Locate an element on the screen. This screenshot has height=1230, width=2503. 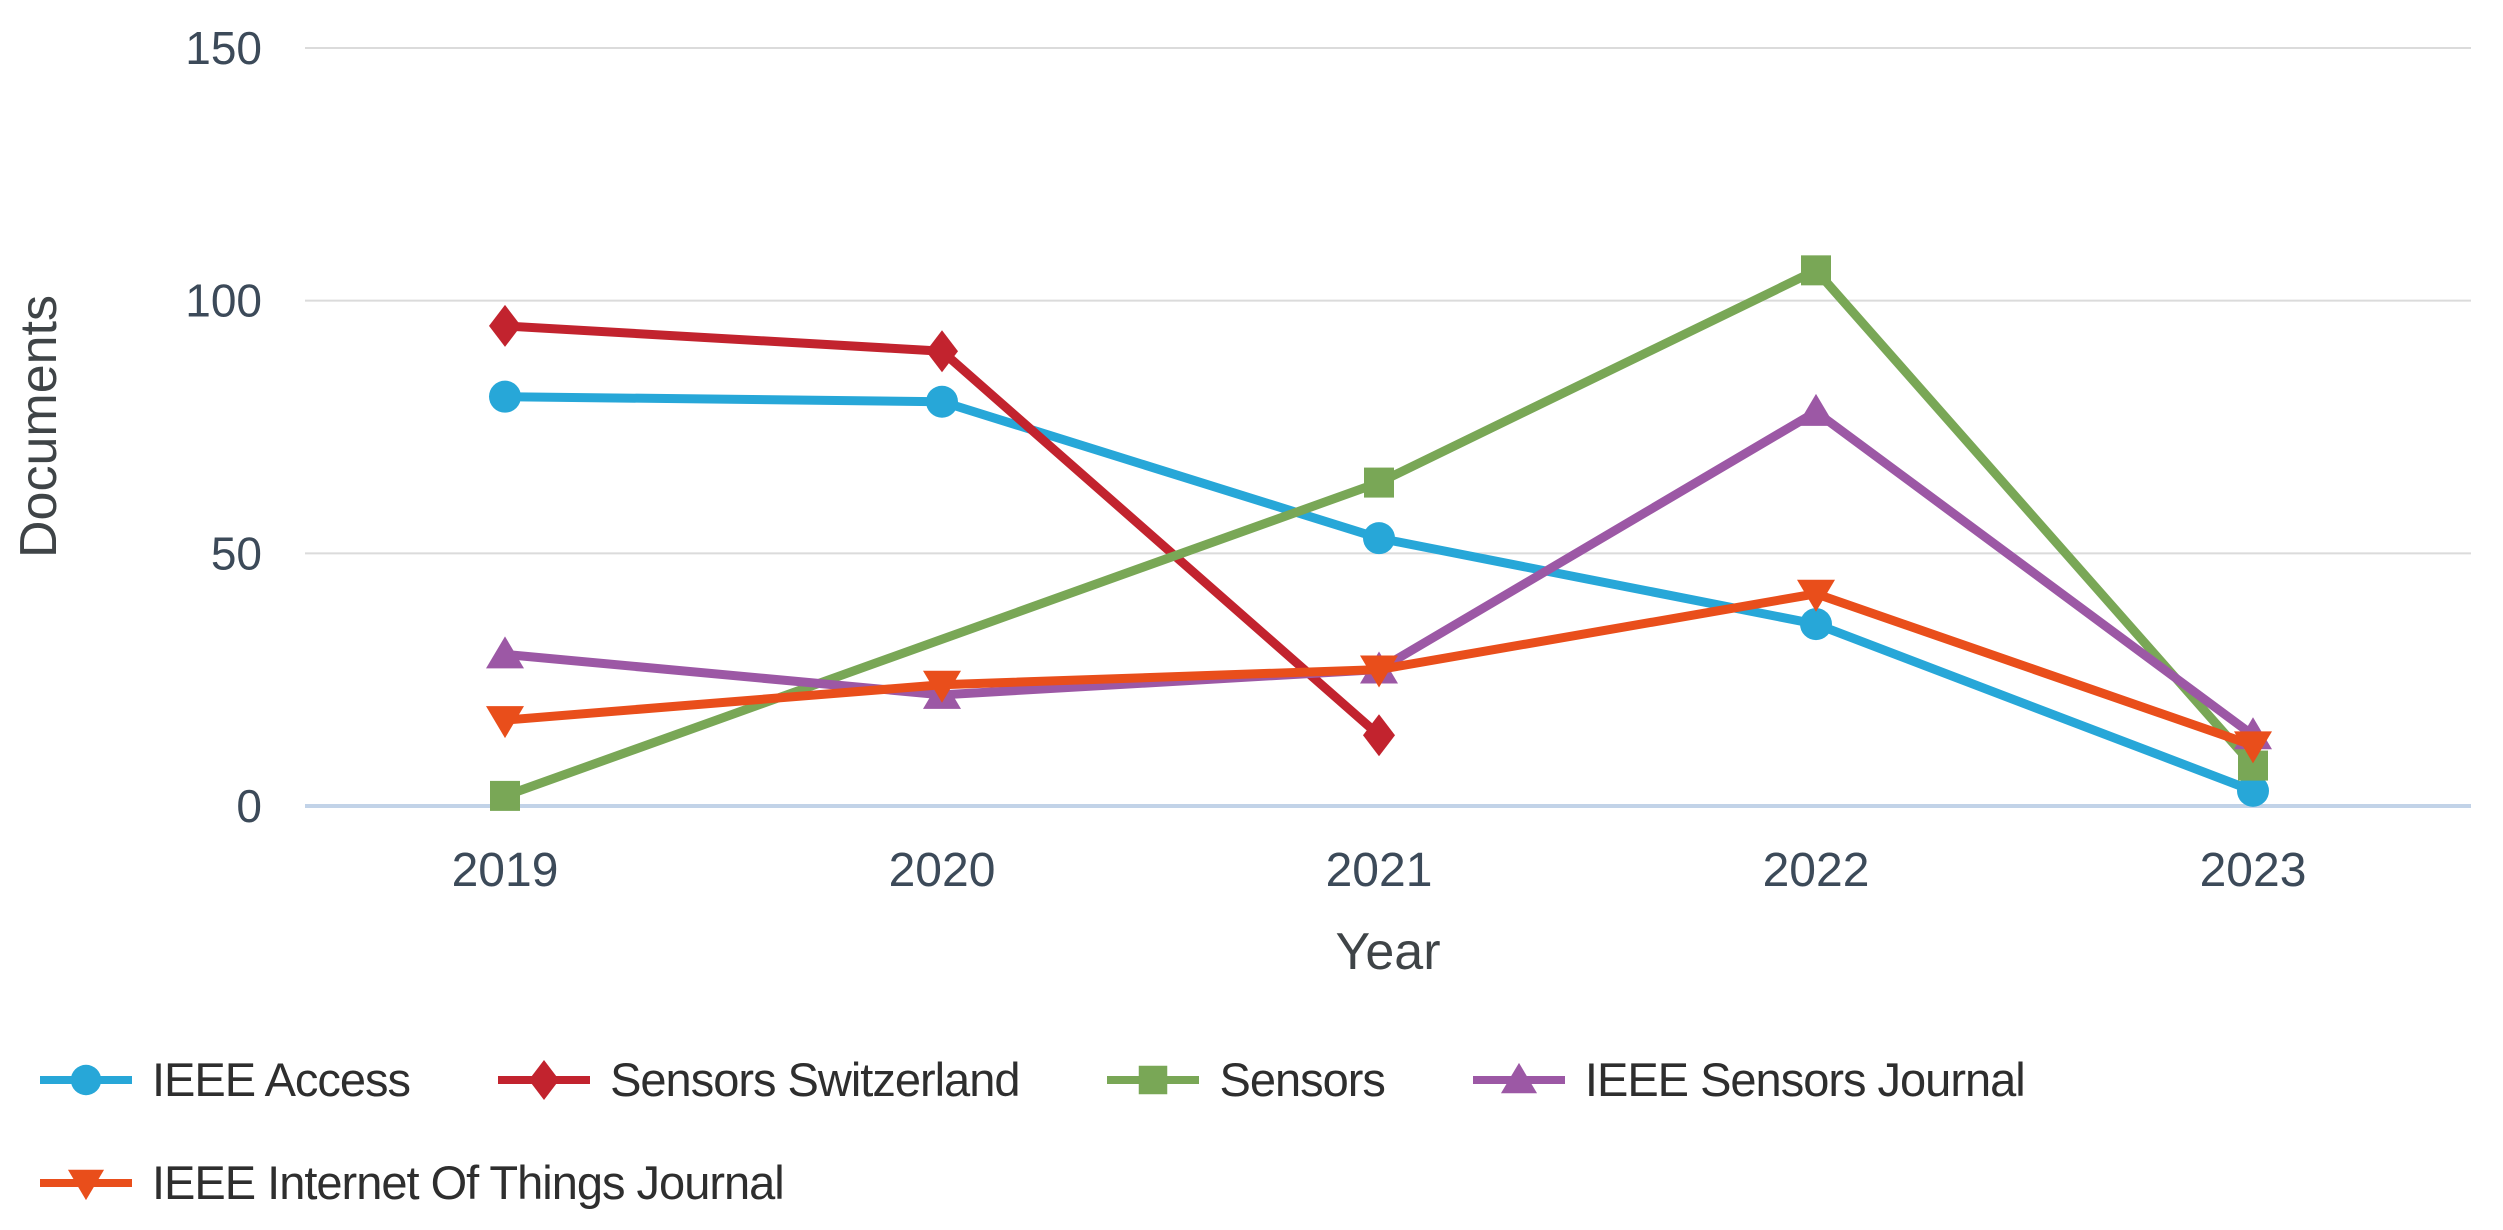
x-axis-title: Year is located at coordinates (1388, 952).